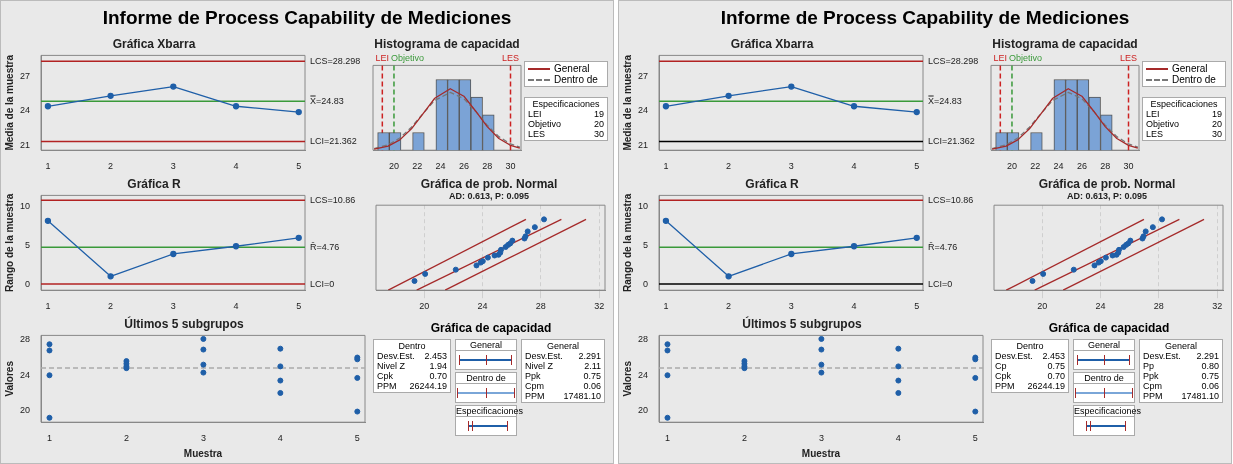  I want to click on x-tick-label: 26, so click(463, 166).